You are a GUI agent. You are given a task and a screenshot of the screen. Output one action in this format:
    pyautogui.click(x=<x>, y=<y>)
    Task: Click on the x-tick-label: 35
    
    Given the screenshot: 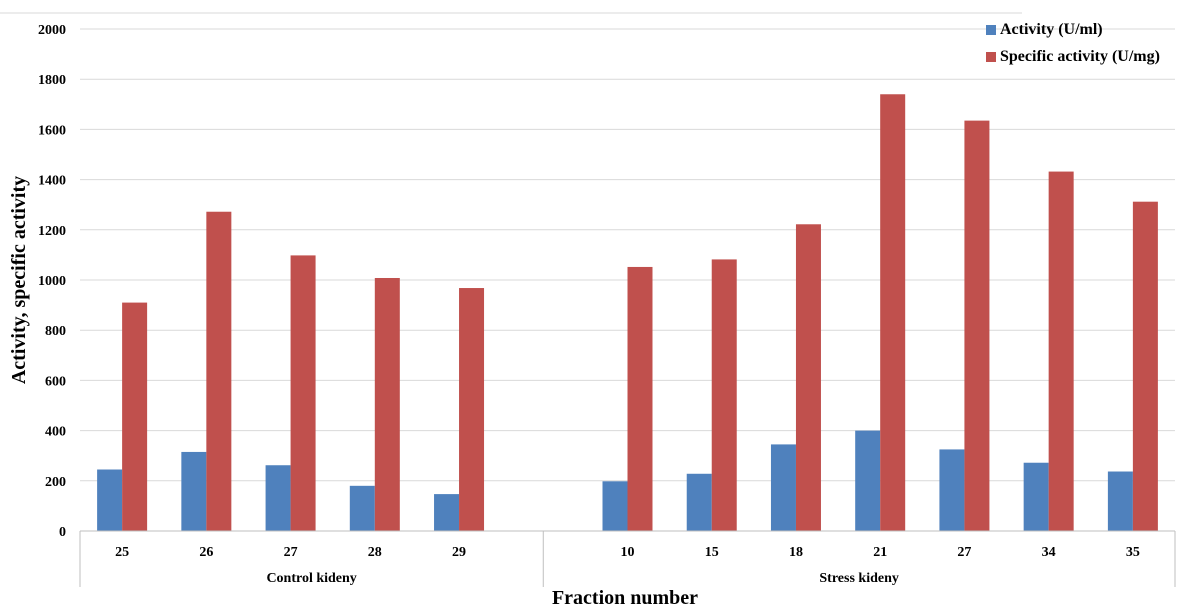 What is the action you would take?
    pyautogui.click(x=1133, y=552)
    